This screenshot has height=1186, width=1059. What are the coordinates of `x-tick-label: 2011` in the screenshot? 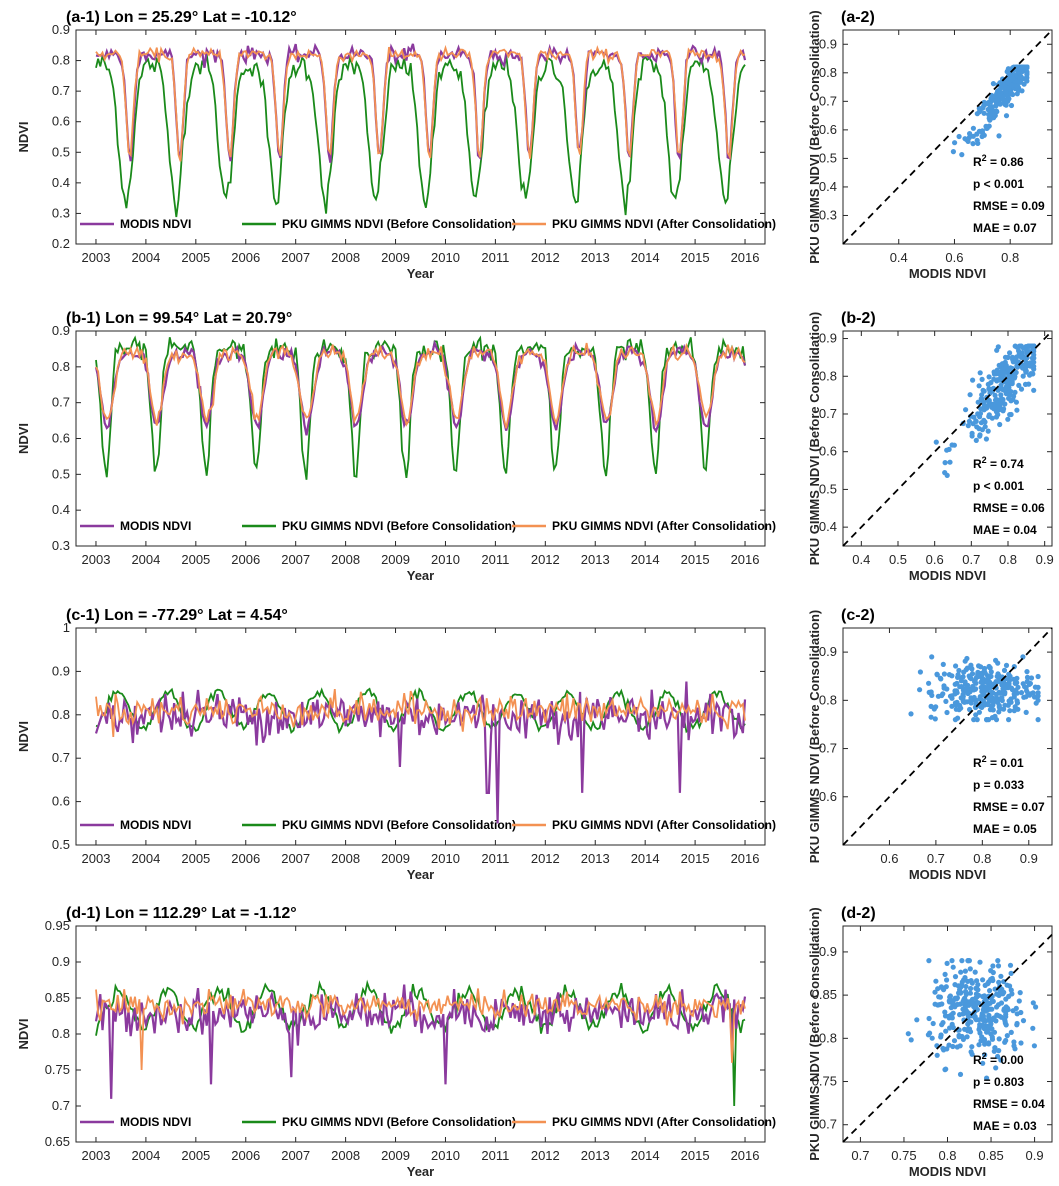 It's located at (495, 1155).